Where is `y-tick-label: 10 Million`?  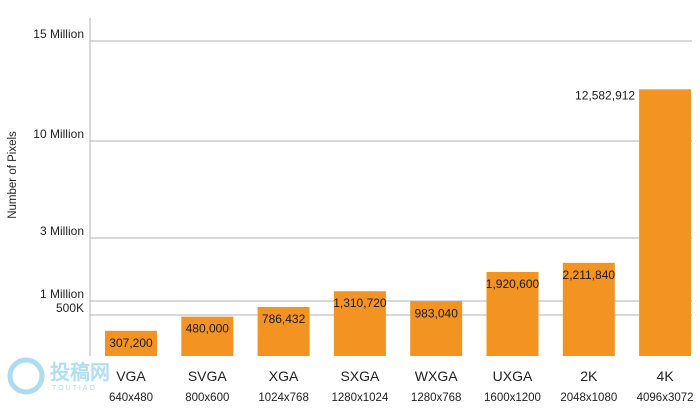
y-tick-label: 10 Million is located at coordinates (58, 134).